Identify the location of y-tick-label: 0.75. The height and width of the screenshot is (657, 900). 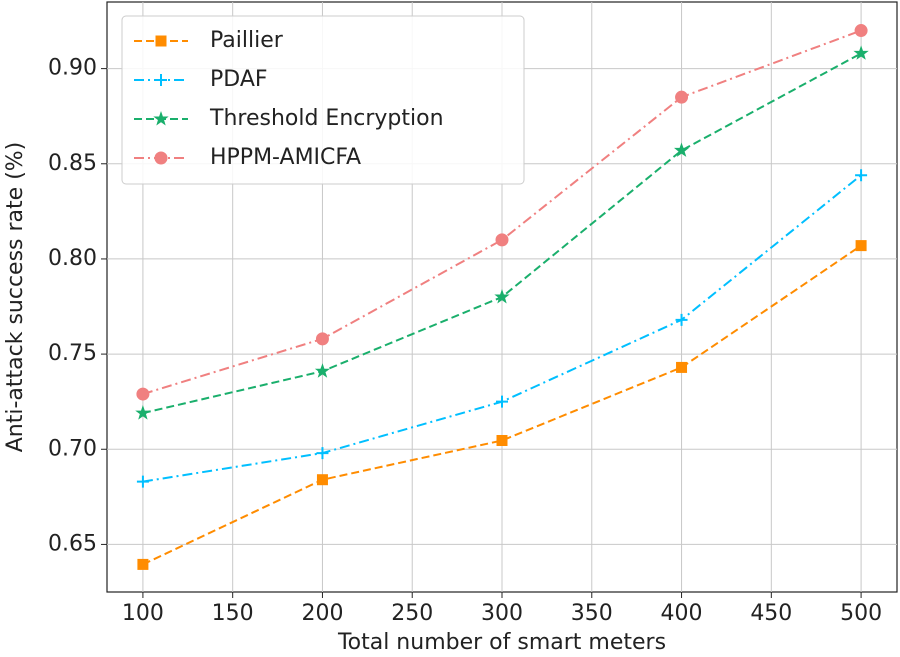
(72, 353).